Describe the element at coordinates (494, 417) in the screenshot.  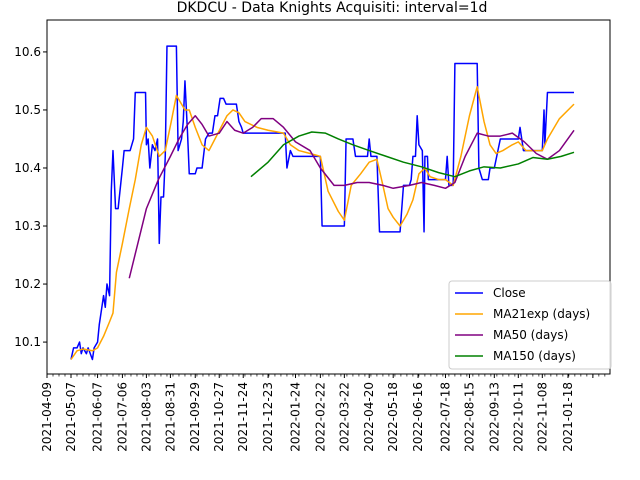
I see `x-tick-label: 2022-09-13` at that location.